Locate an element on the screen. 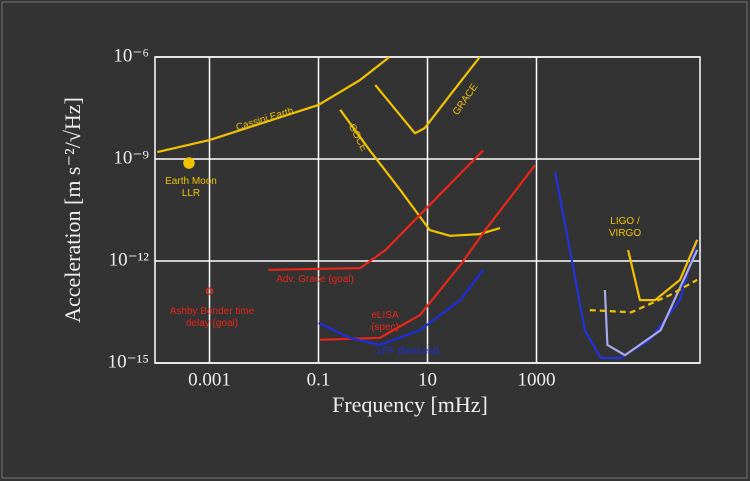 The image size is (750, 481). y-tick-label: 10⁻⁹ is located at coordinates (131, 157).